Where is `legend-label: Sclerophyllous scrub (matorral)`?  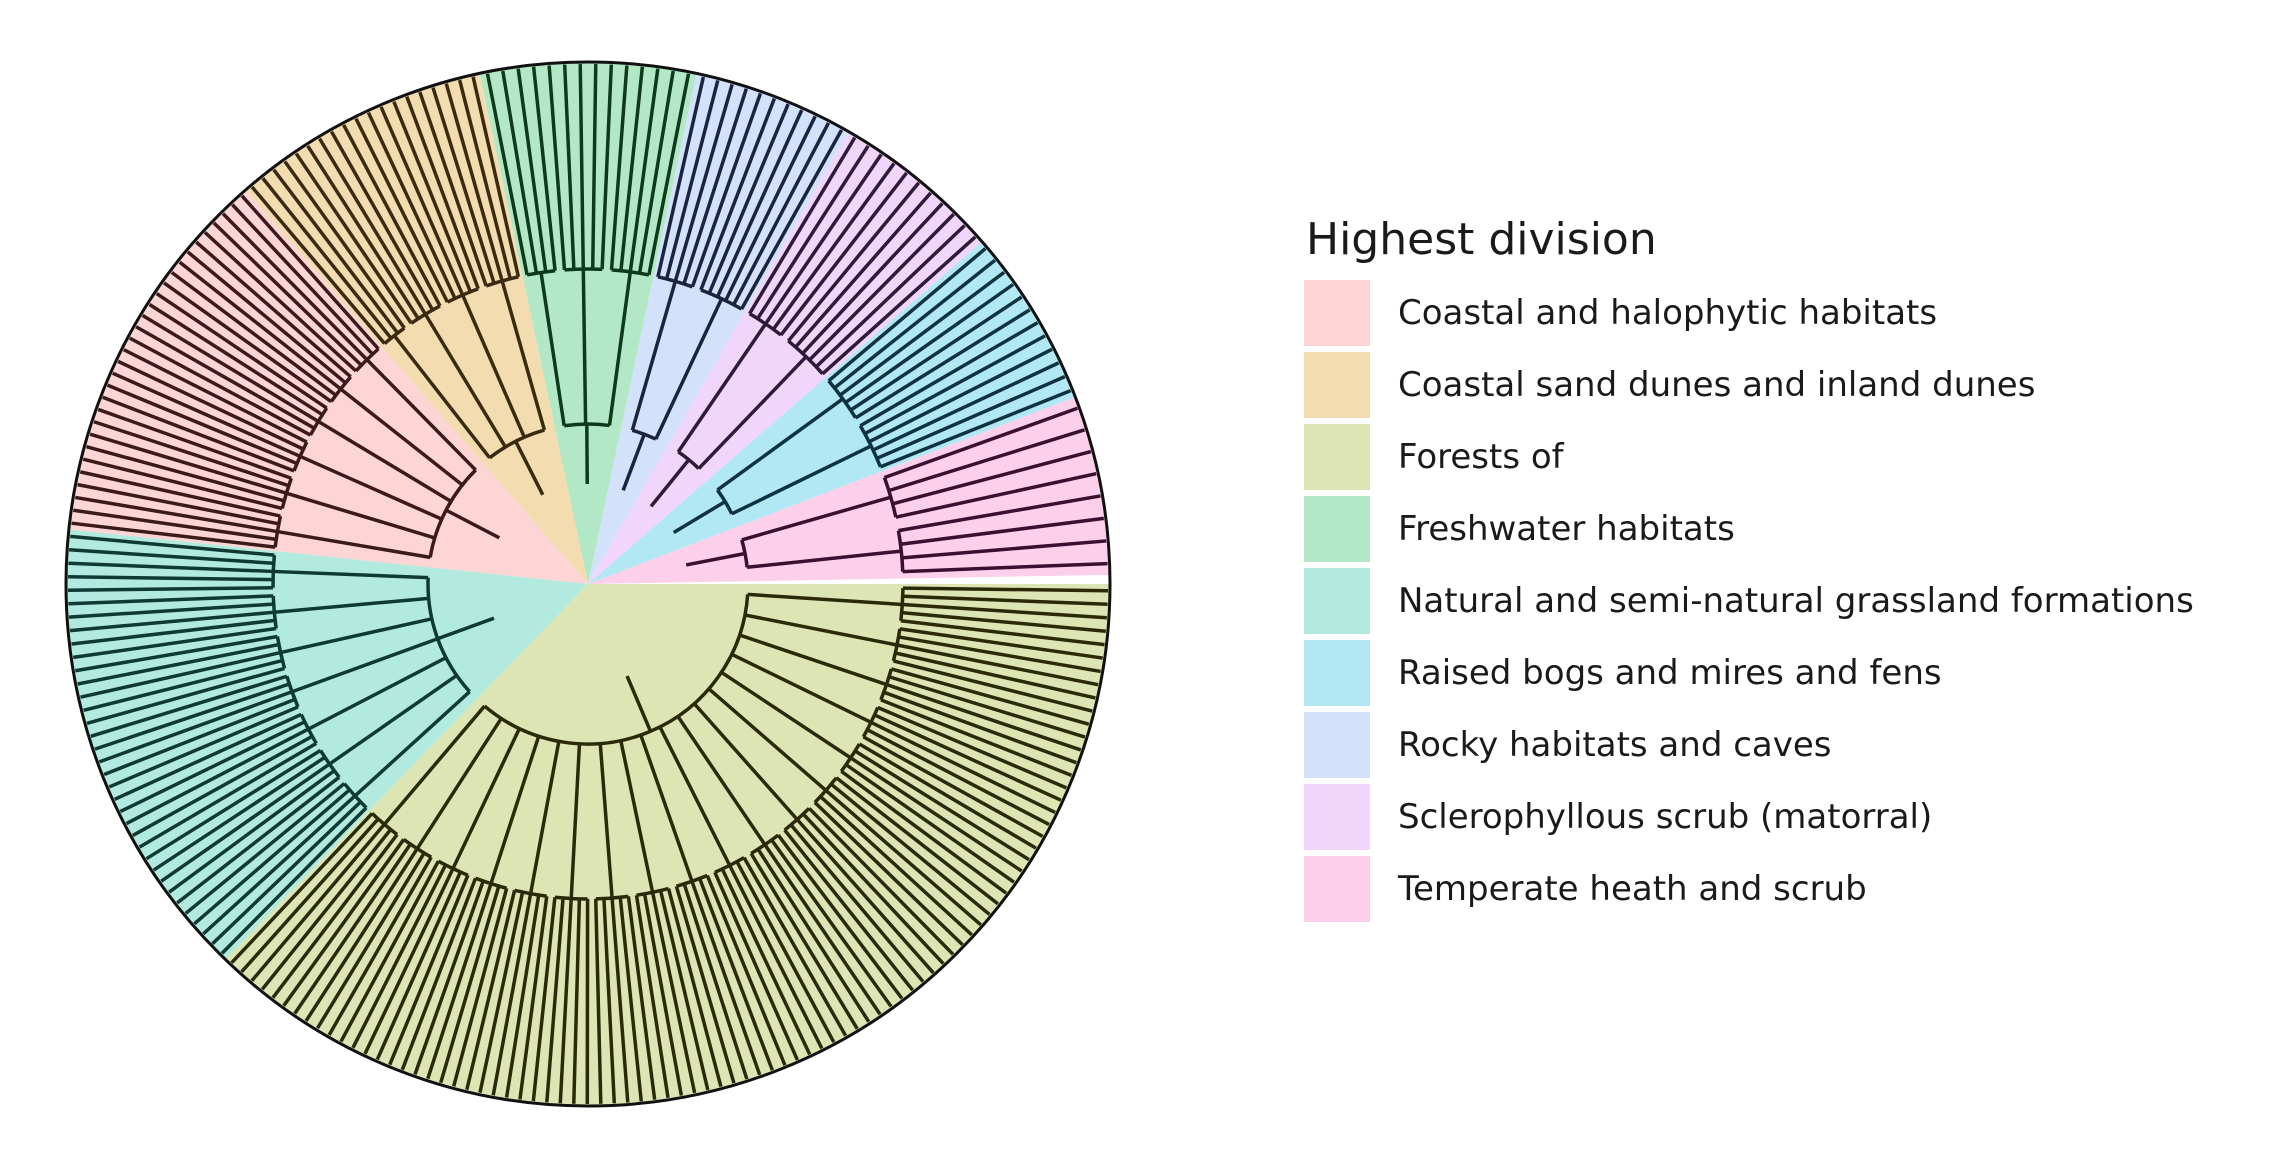 legend-label: Sclerophyllous scrub (matorral) is located at coordinates (1665, 817).